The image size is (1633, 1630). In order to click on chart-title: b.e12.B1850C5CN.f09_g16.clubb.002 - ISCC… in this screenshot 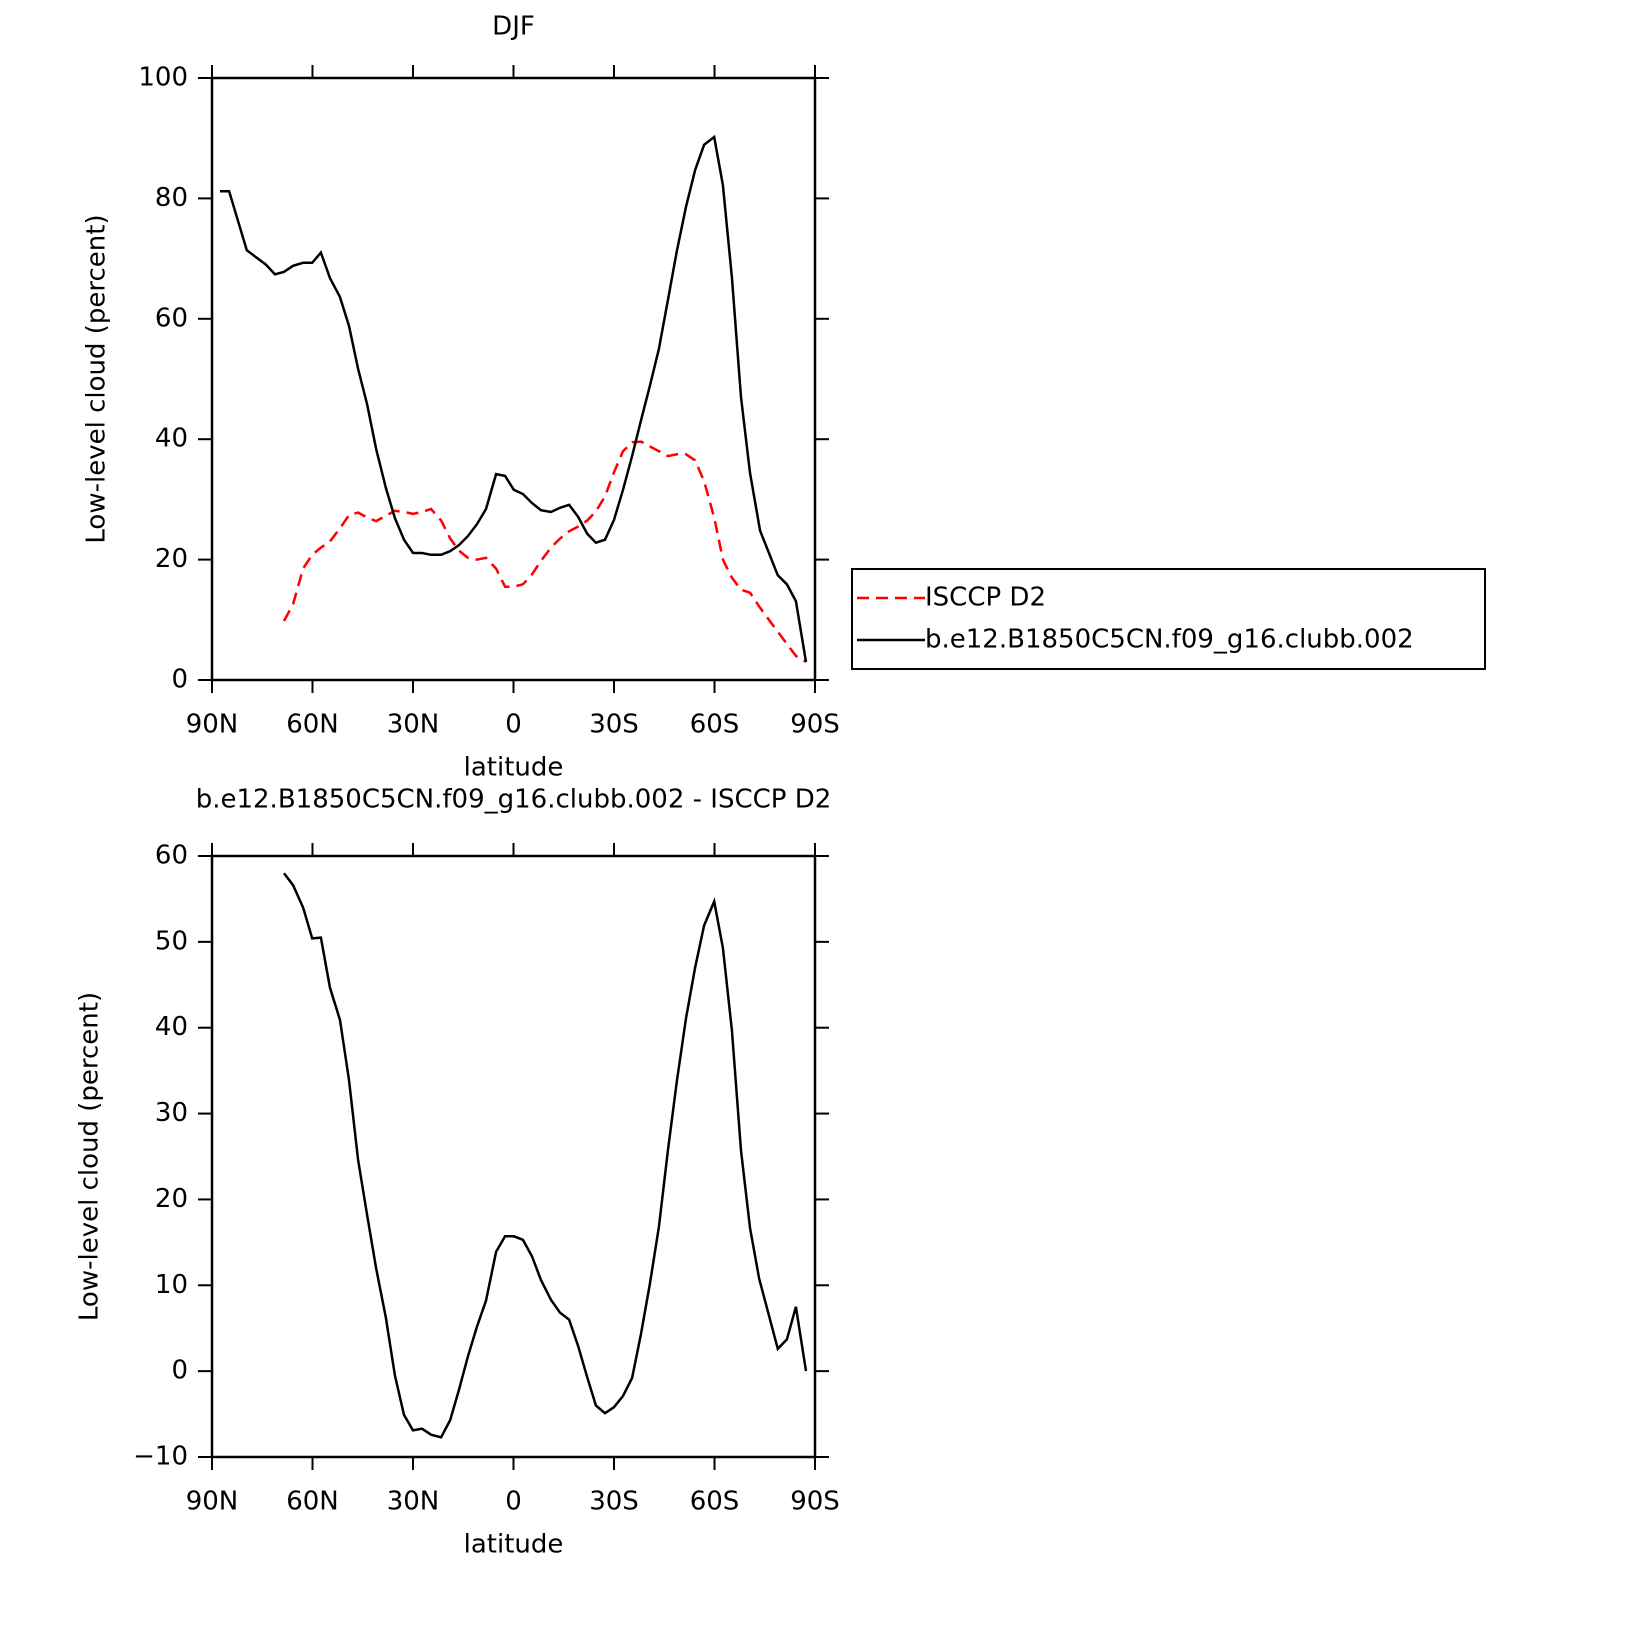, I will do `click(514, 800)`.